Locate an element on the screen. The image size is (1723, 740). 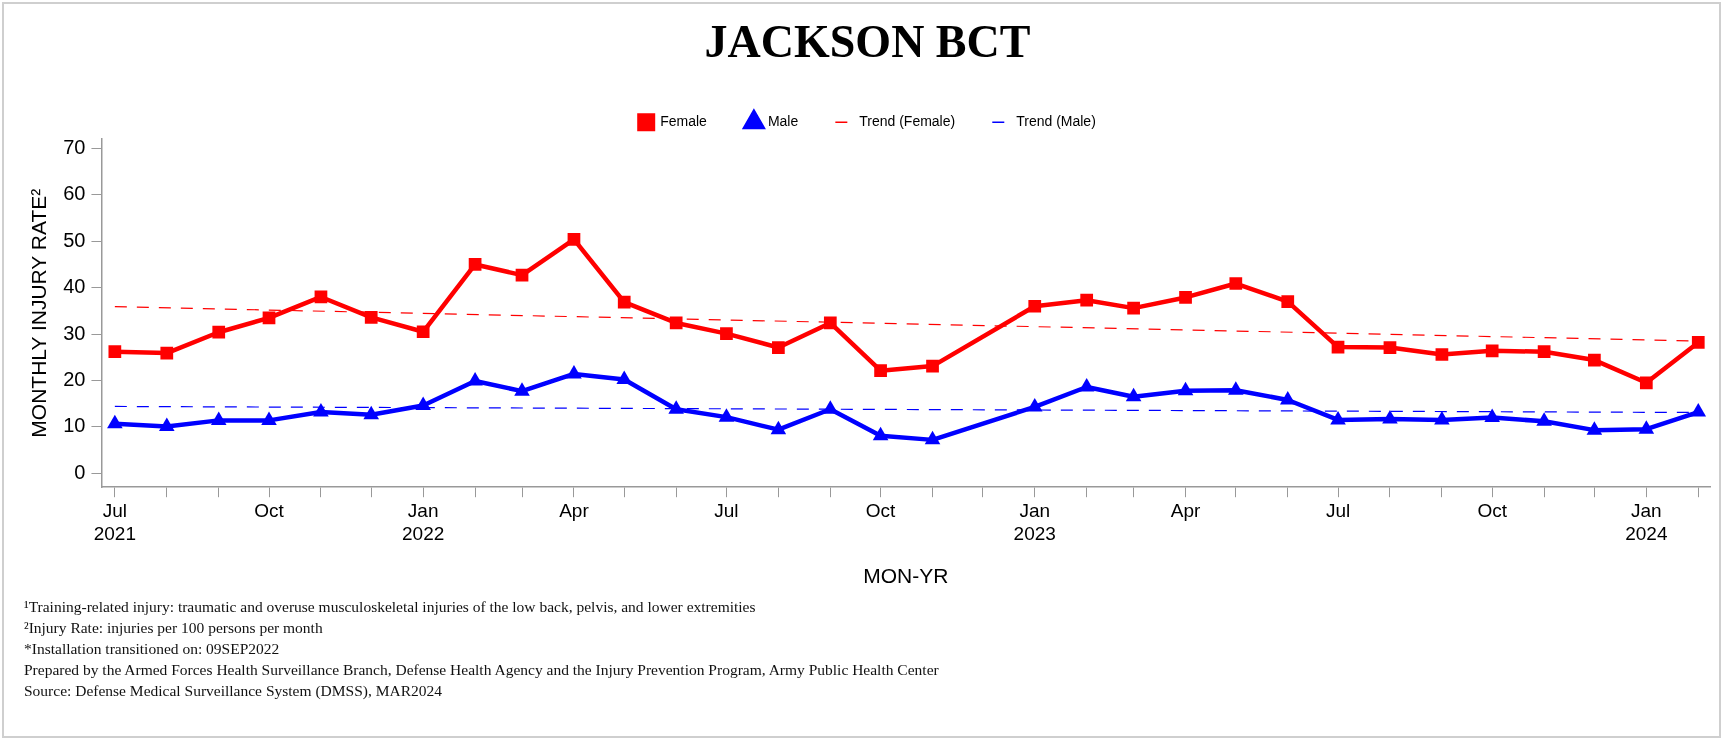
y-tick-label: 30 is located at coordinates (74, 332).